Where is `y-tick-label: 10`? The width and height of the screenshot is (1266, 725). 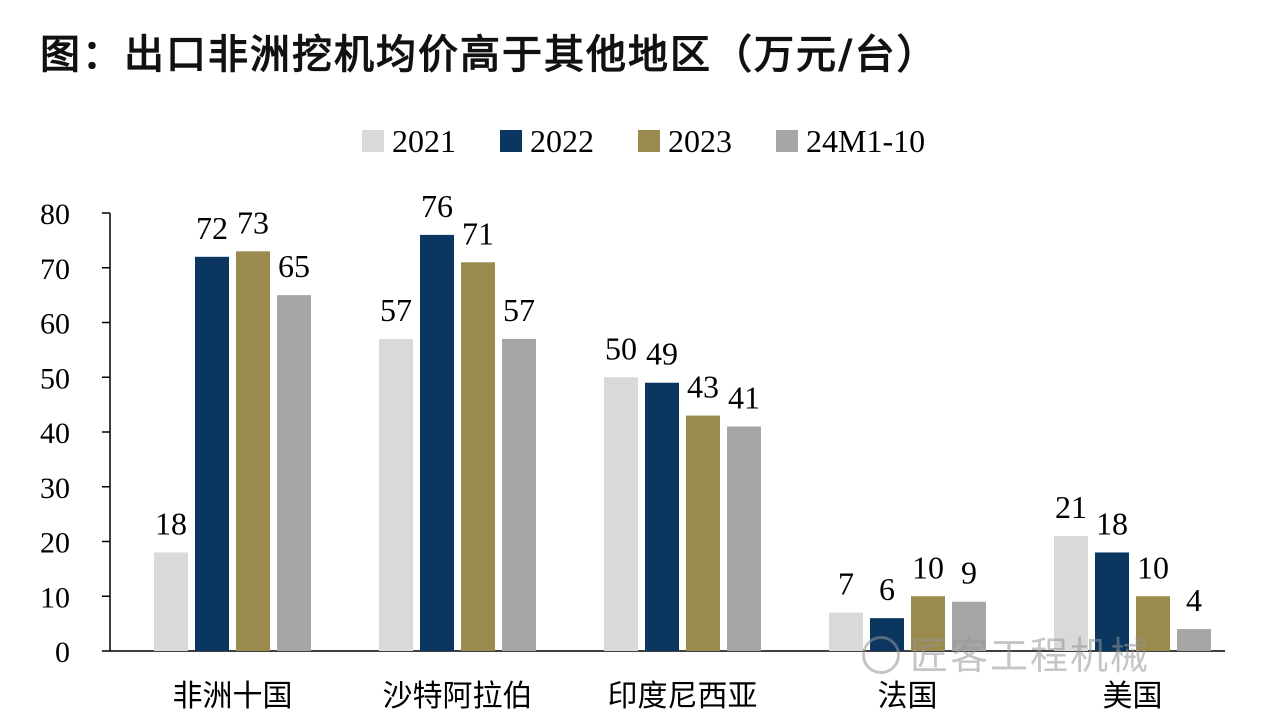
y-tick-label: 10 is located at coordinates (55, 597).